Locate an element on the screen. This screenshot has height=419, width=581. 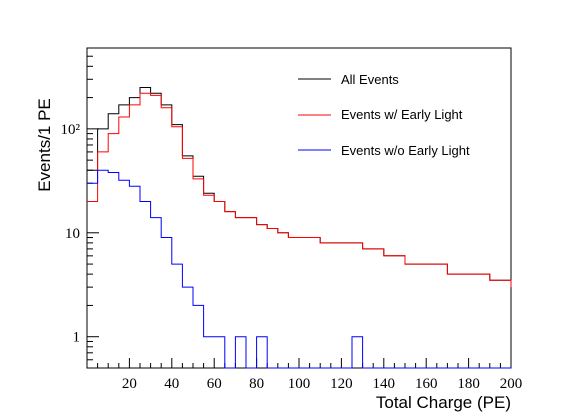
legend-label-early-light: Events w/ Early Light is located at coordinates (402, 114).